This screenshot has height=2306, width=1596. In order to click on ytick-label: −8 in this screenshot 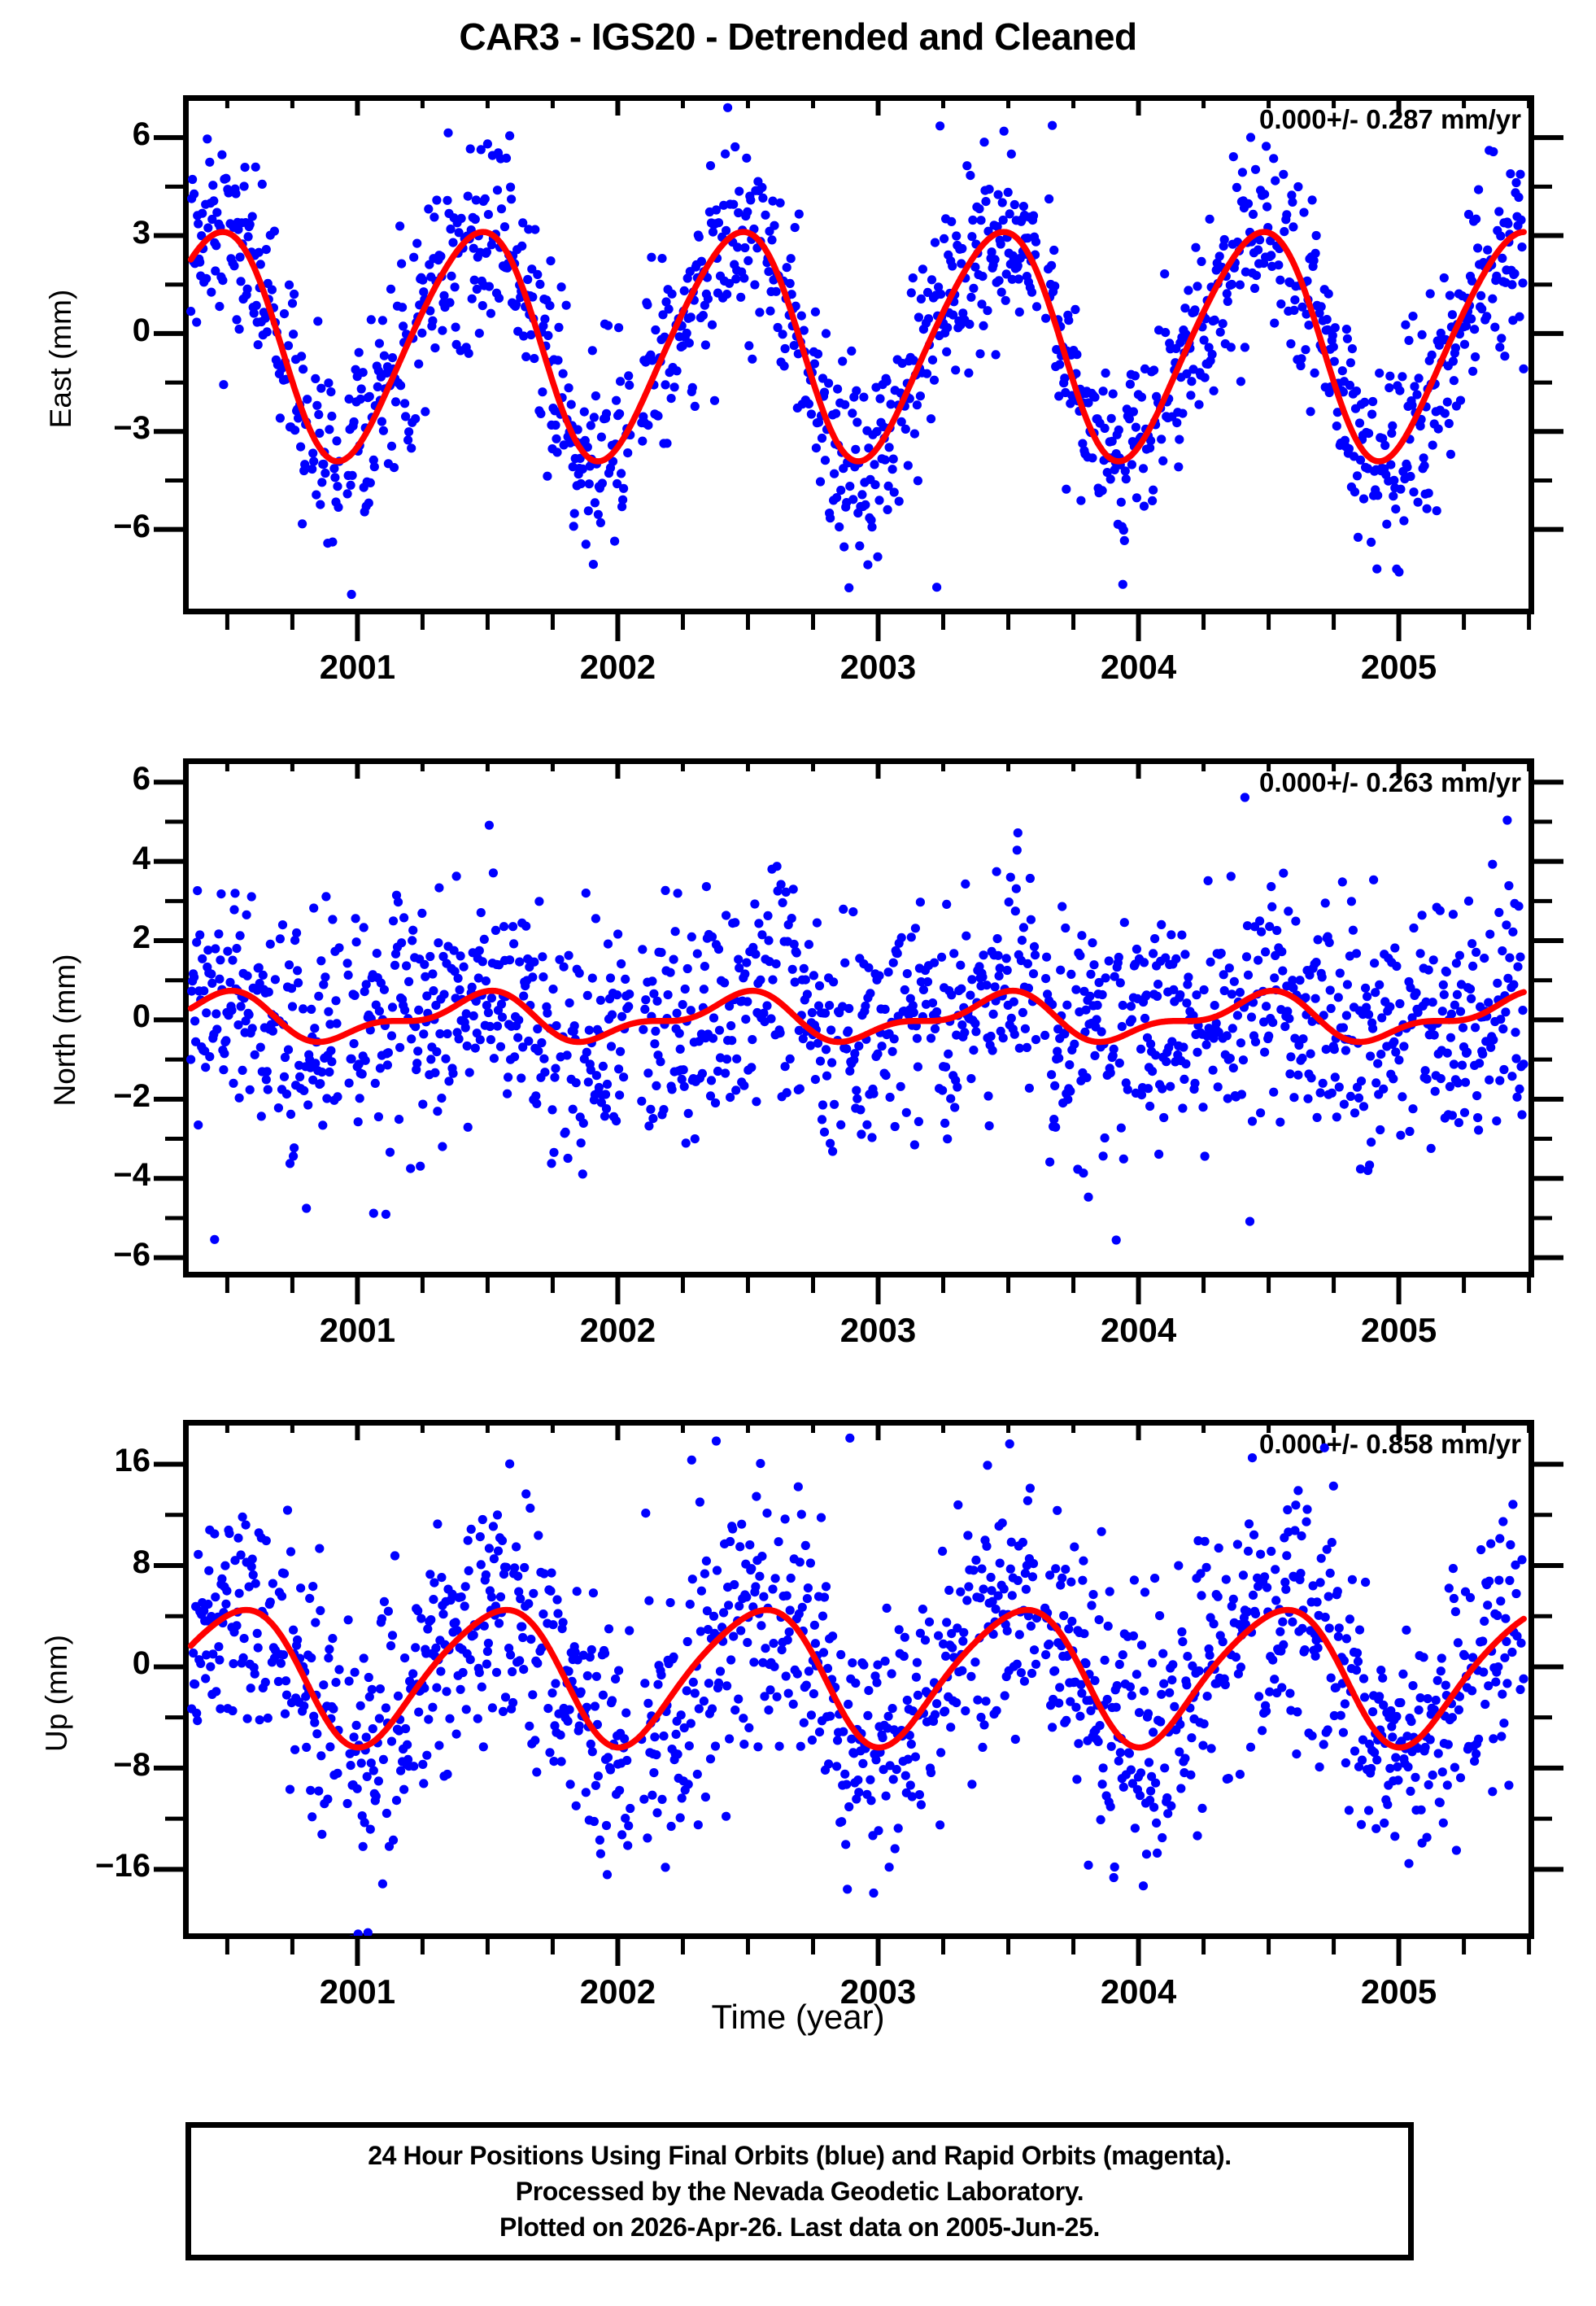, I will do `click(131, 1764)`.